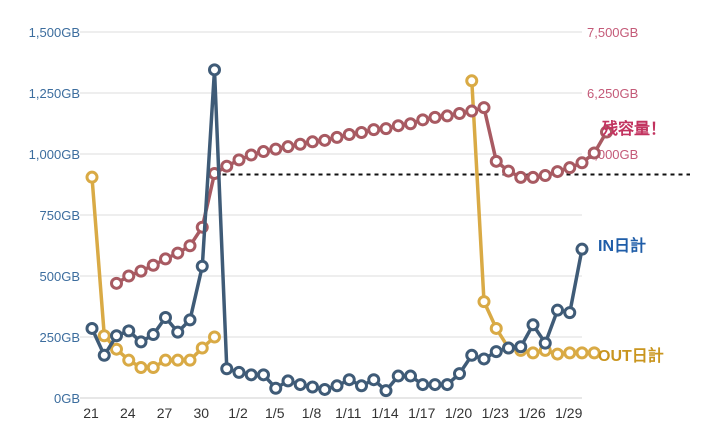  I want to click on left-tick-label: 750GB, so click(60, 215).